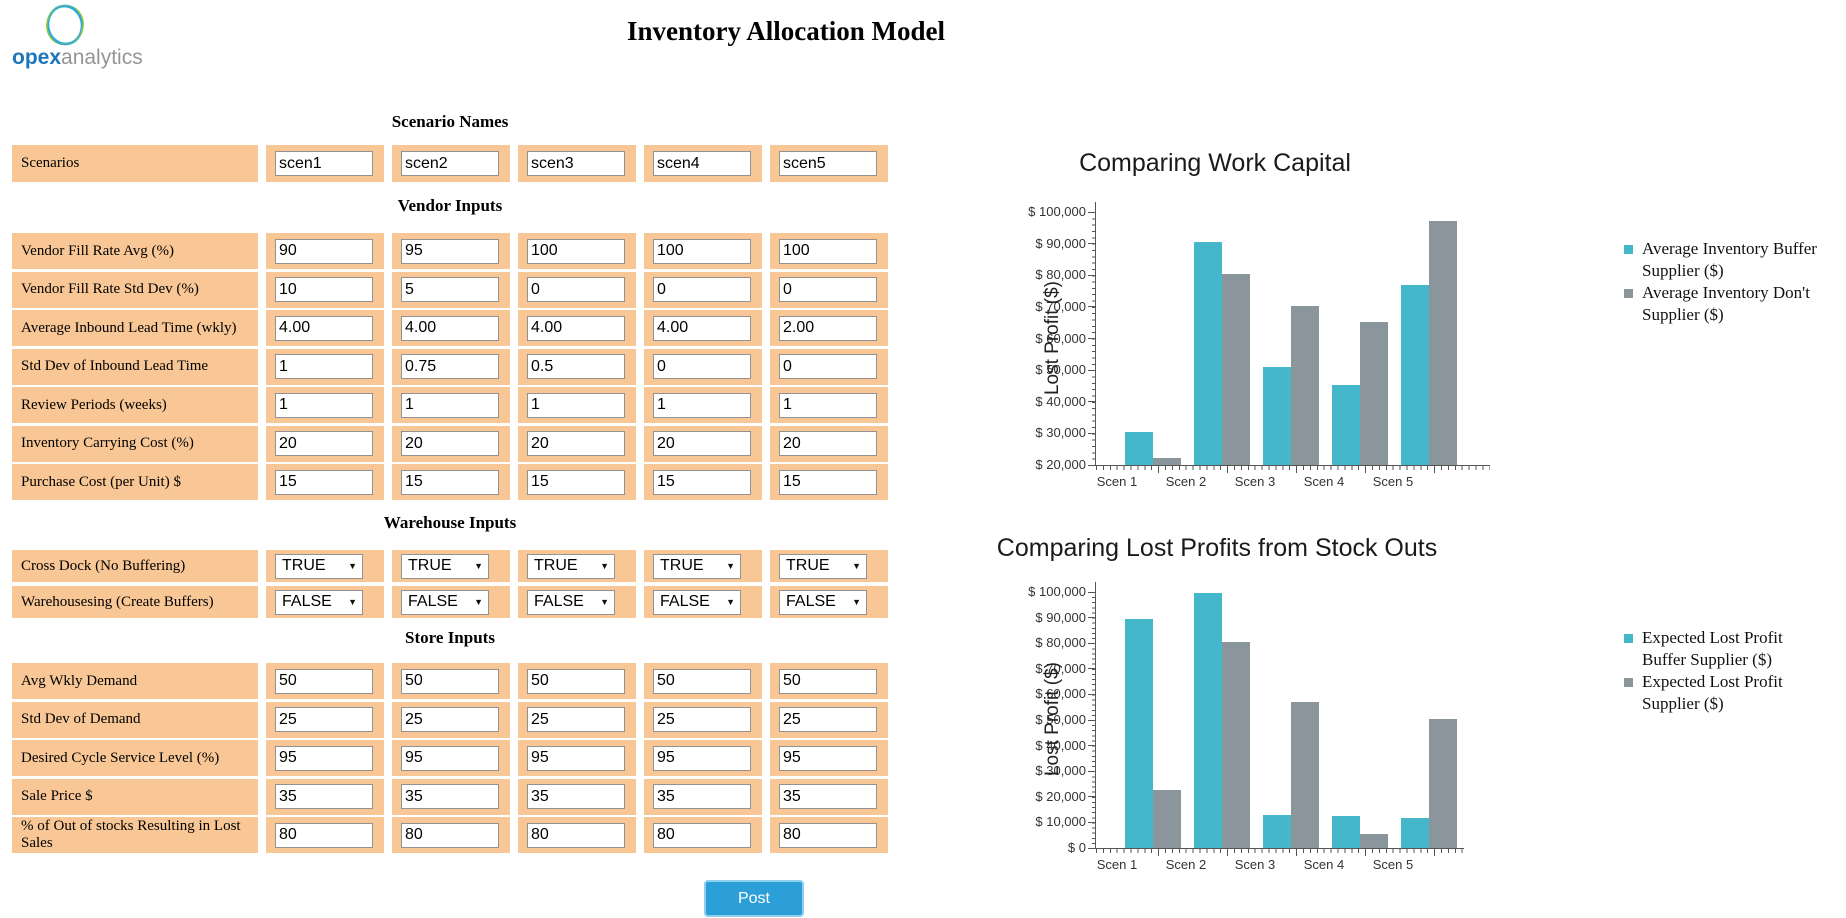 This screenshot has width=1846, height=918. What do you see at coordinates (754, 898) in the screenshot?
I see `post-button: Post` at bounding box center [754, 898].